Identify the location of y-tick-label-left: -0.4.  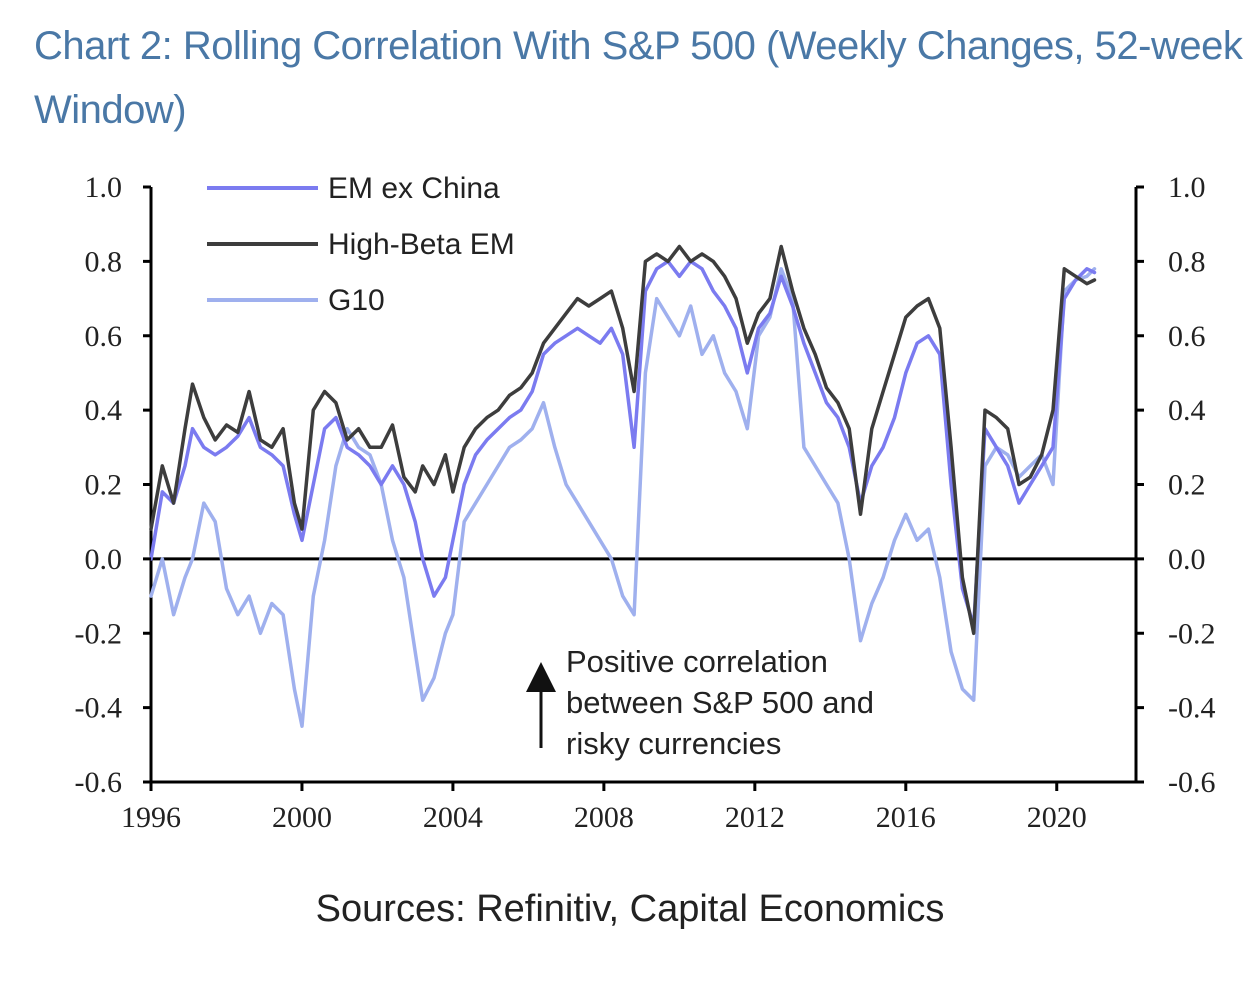
(99, 708).